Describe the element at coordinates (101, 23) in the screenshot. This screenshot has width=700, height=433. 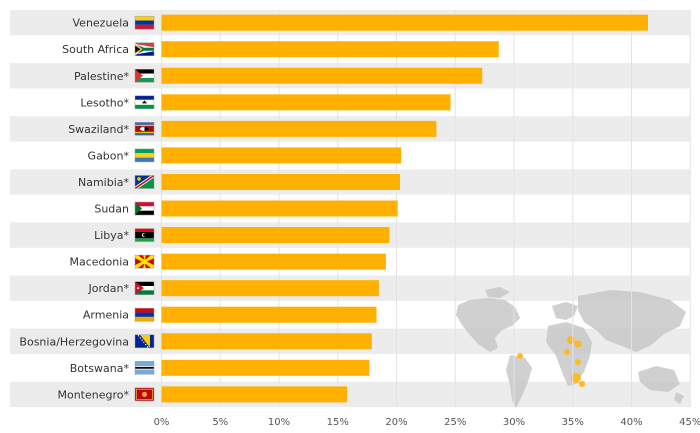
I see `category-label: Venezuela` at that location.